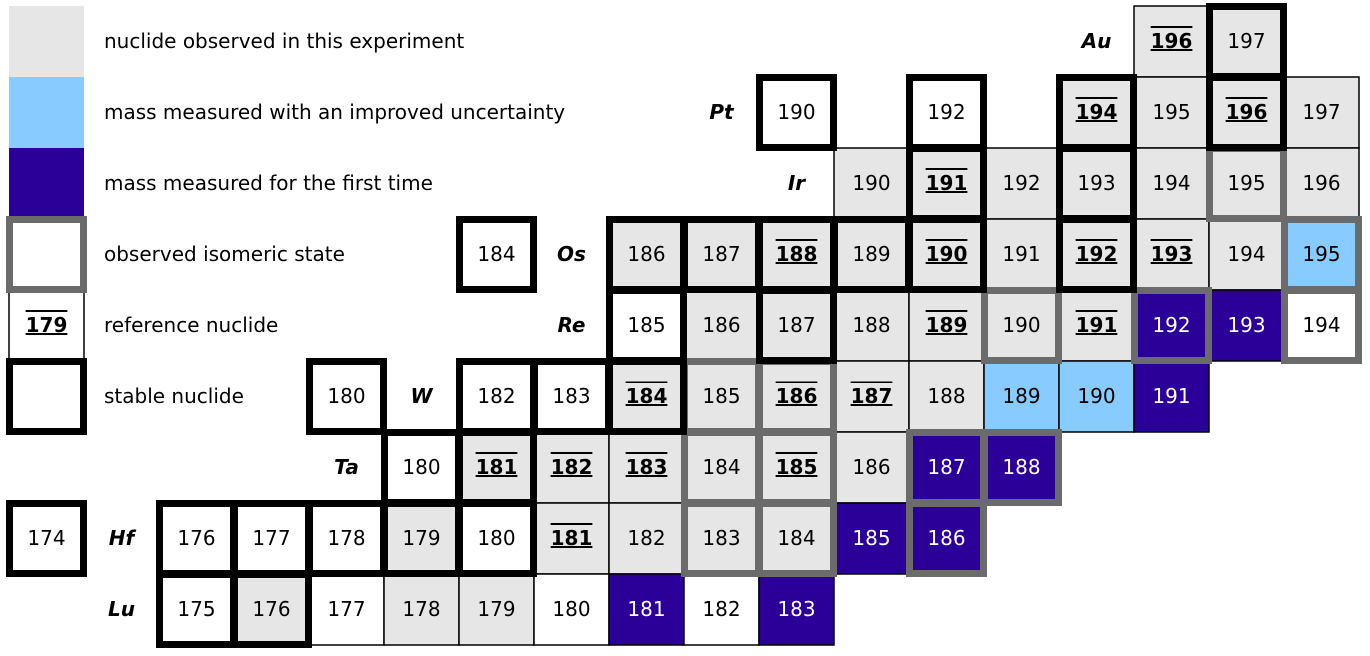  I want to click on mass-number: 177, so click(346, 609).